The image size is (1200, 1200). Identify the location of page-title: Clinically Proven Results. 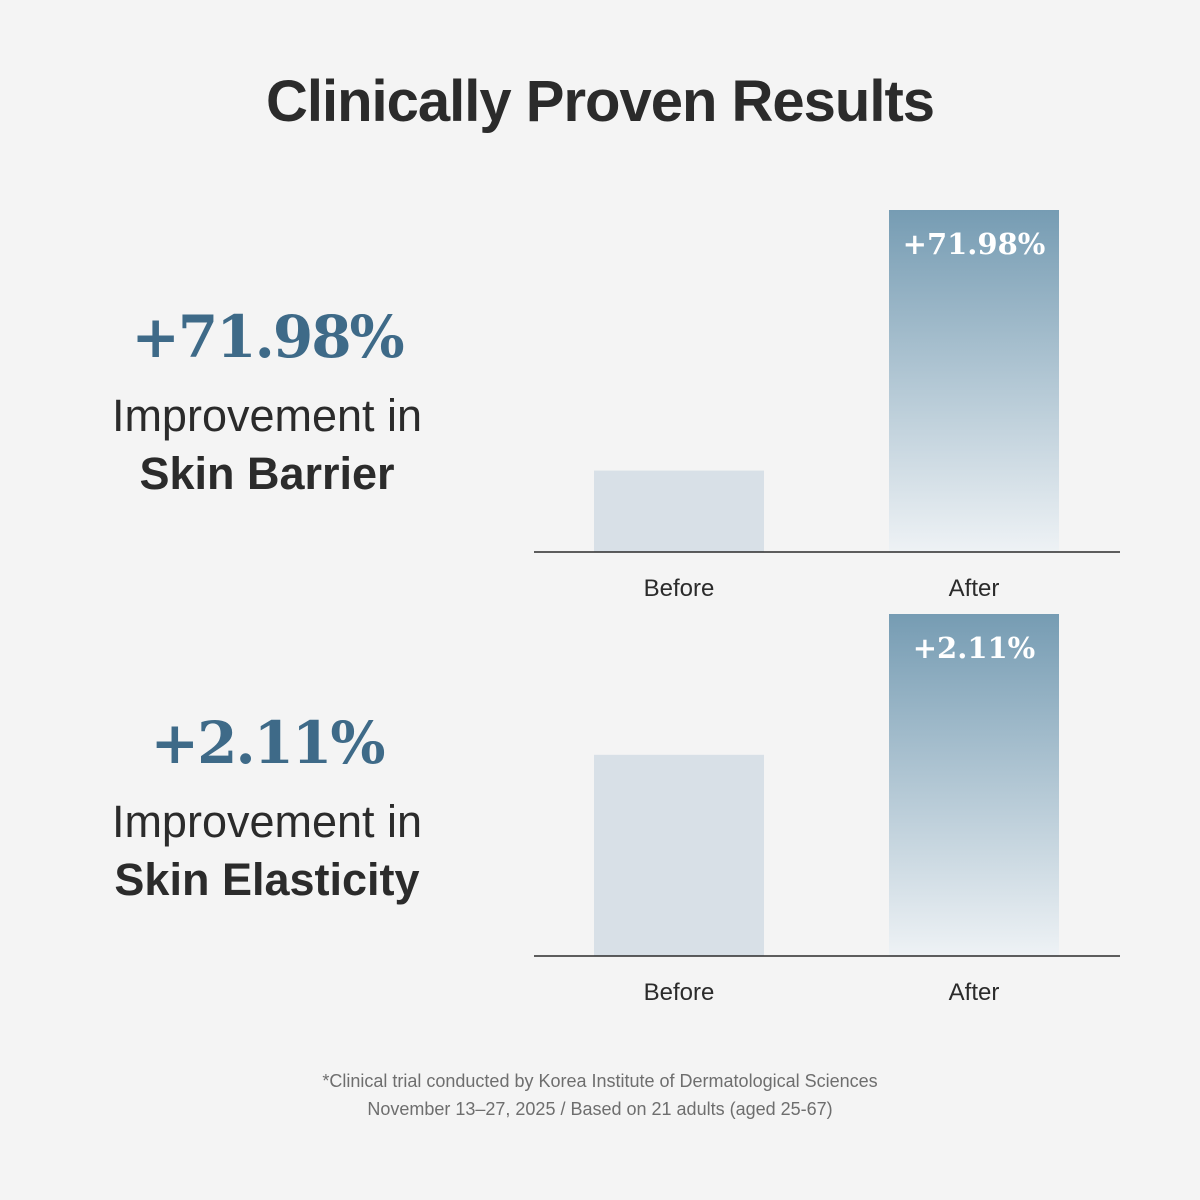
(600, 101).